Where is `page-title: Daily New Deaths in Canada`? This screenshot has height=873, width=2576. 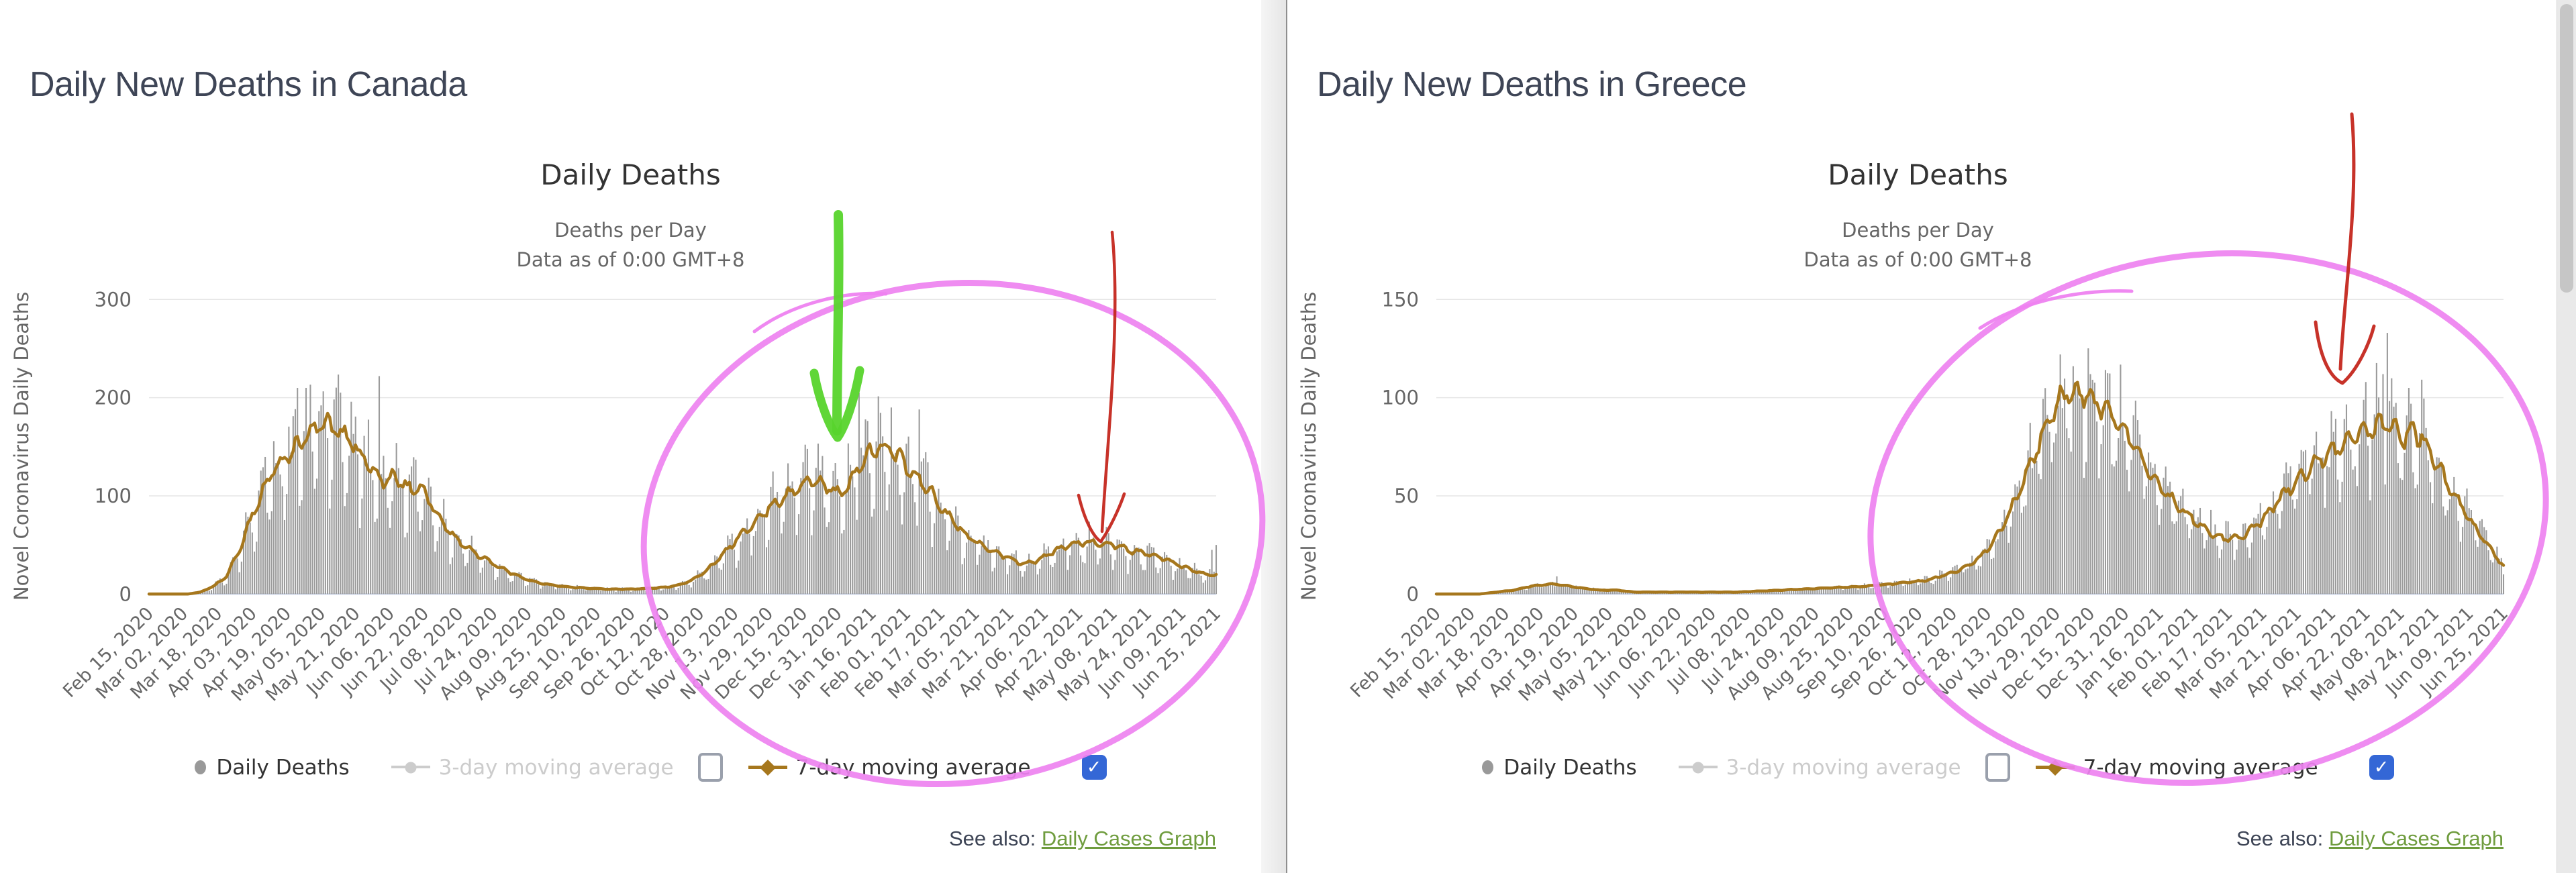 page-title: Daily New Deaths in Canada is located at coordinates (248, 84).